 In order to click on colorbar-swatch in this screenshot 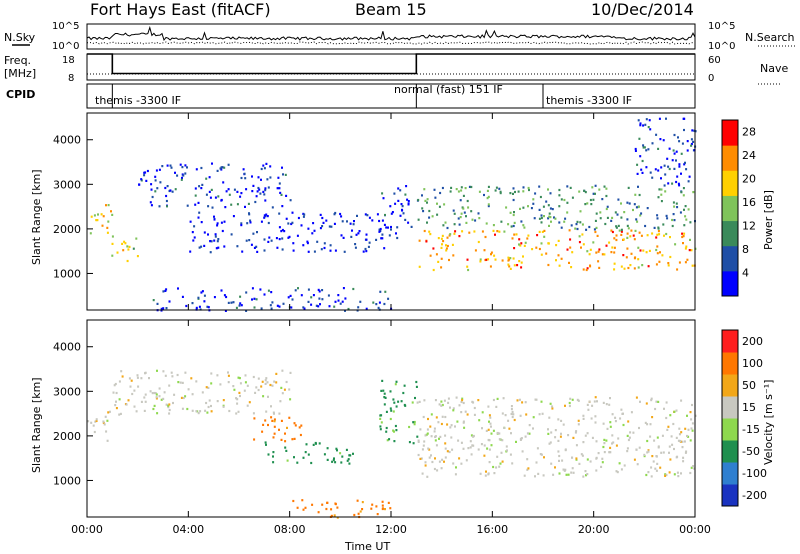, I will do `click(730, 258)`.